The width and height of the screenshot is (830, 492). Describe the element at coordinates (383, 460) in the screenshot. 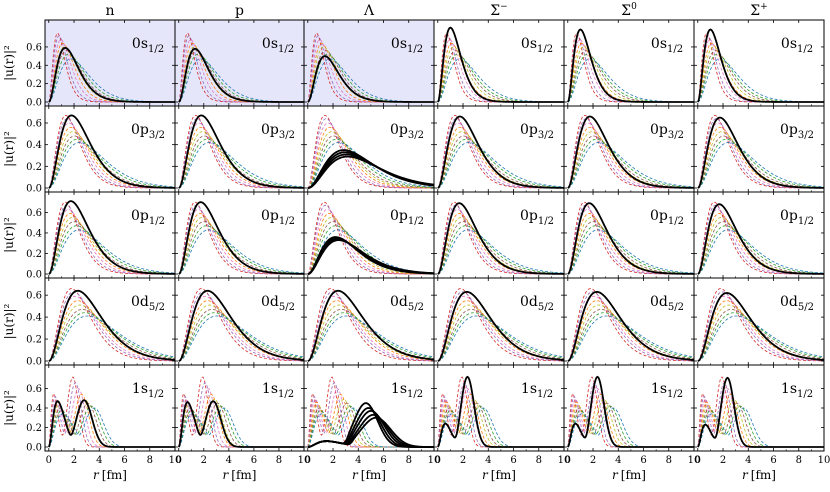

I see `x-tick-label: 6` at that location.